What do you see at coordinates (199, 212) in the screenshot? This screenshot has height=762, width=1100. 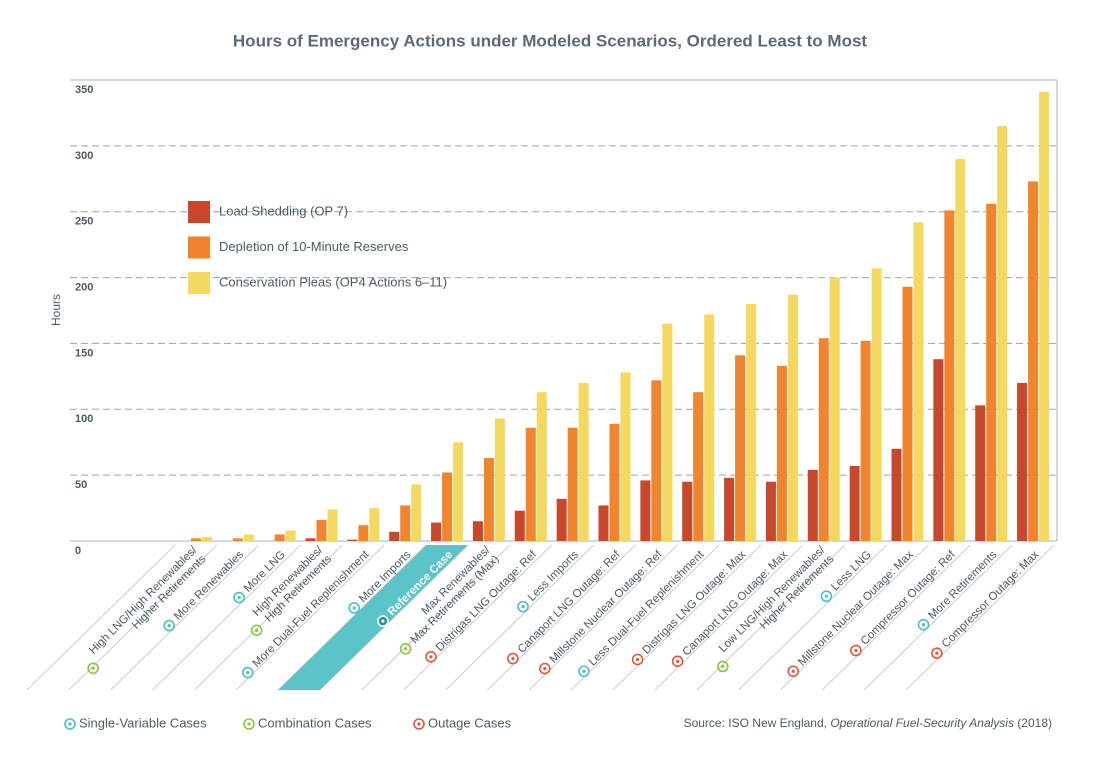 I see `legend-swatch` at bounding box center [199, 212].